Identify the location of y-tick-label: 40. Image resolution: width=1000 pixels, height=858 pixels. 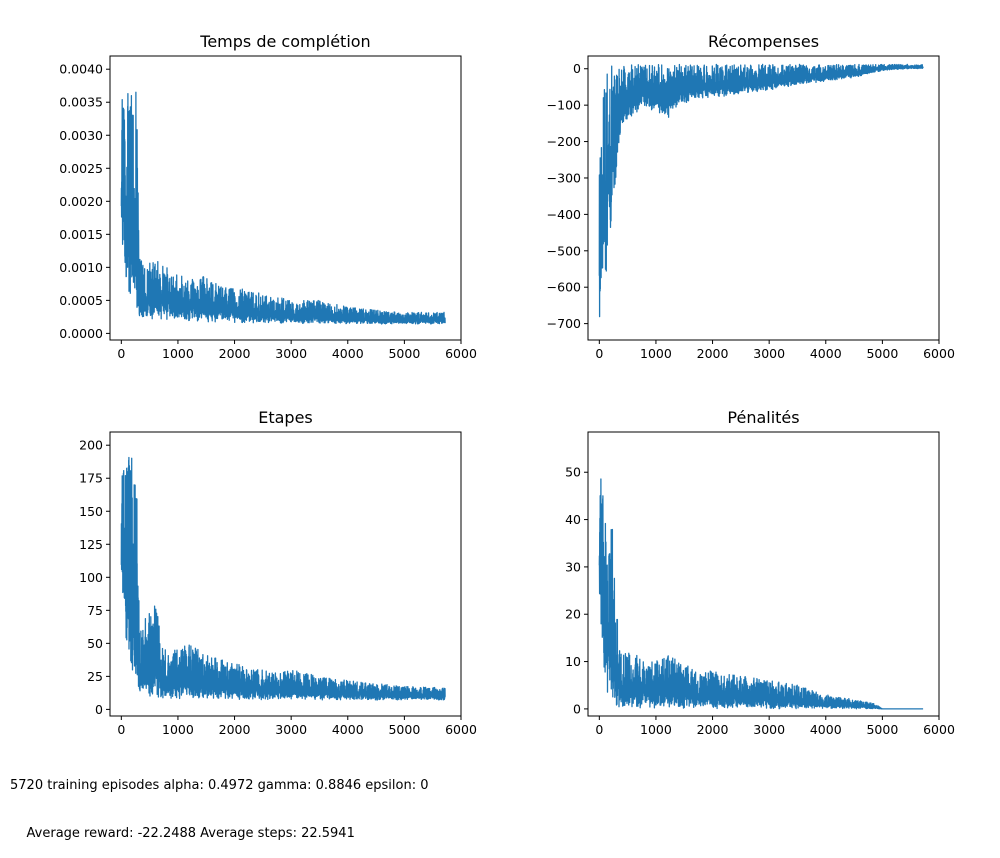
(573, 519).